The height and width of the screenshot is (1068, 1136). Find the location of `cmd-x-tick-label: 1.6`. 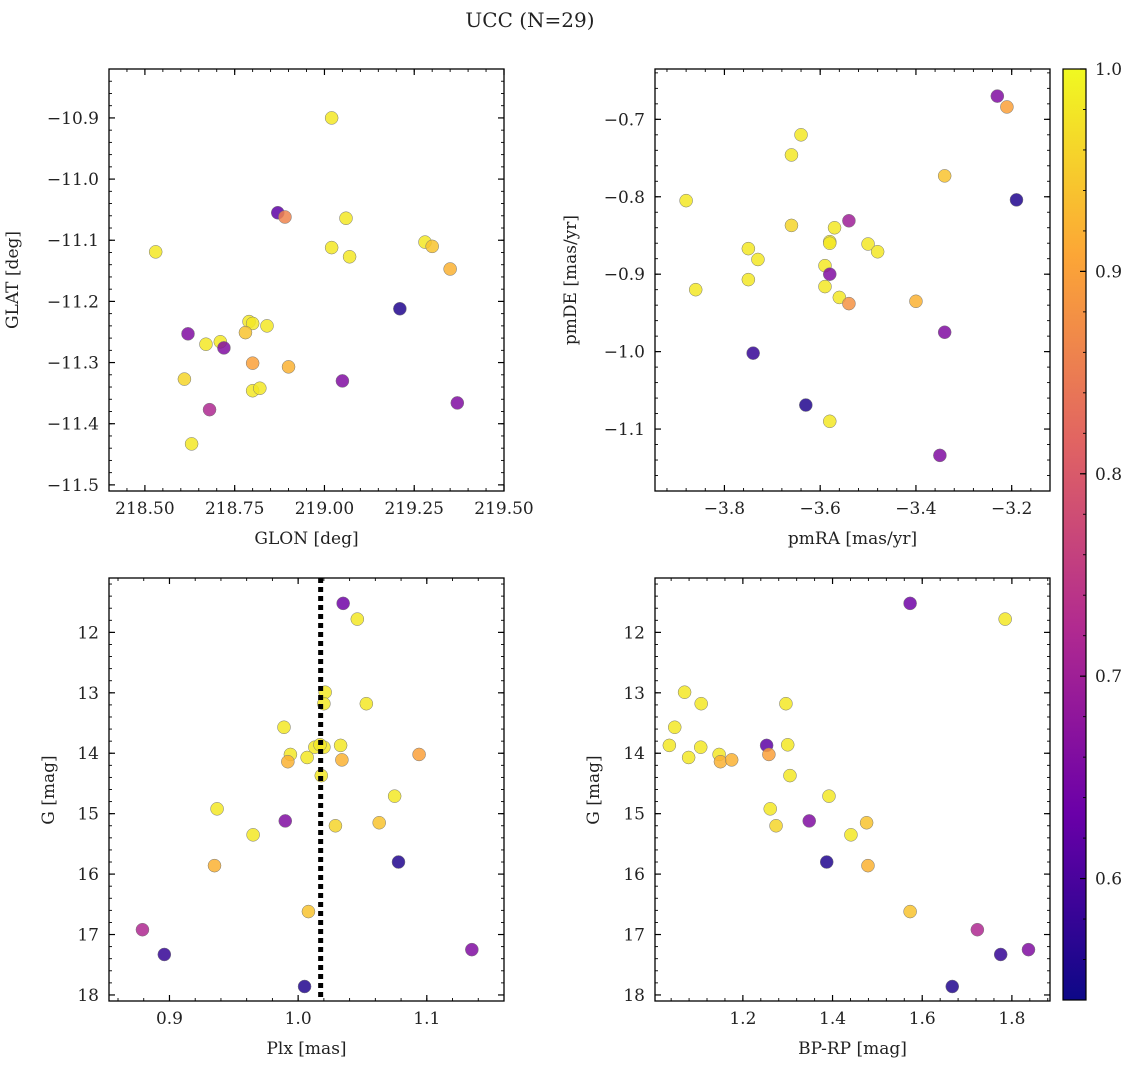

cmd-x-tick-label: 1.6 is located at coordinates (922, 1019).